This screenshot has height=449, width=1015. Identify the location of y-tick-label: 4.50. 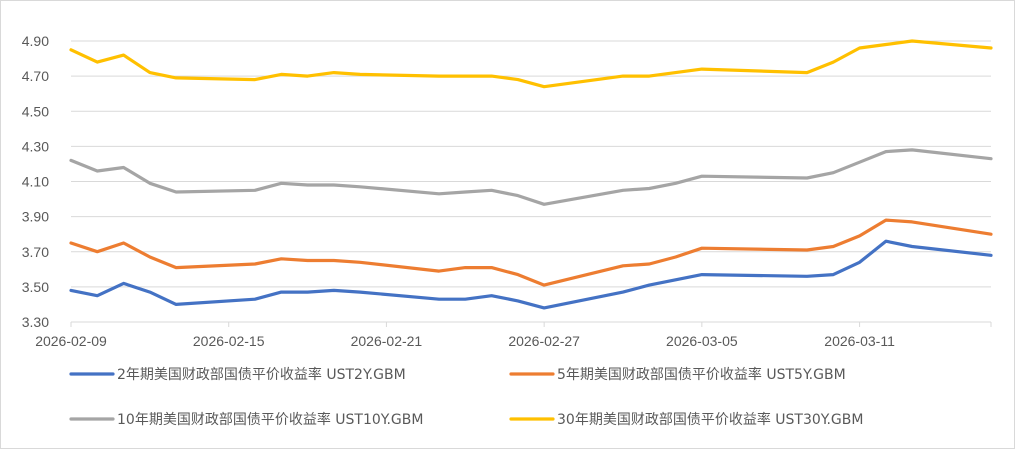
(35, 111).